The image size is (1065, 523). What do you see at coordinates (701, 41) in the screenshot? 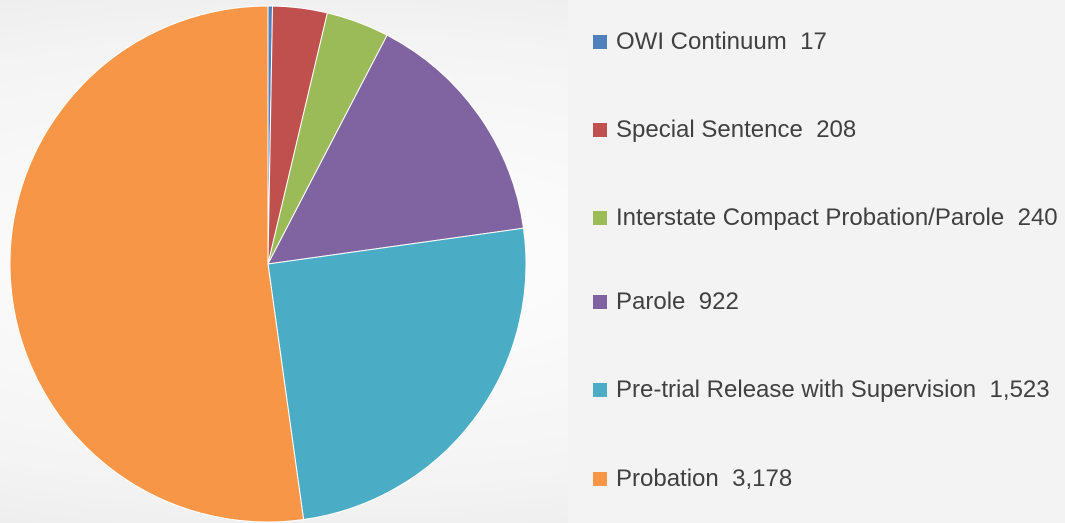
I see `legend-label: OWI Continuum` at bounding box center [701, 41].